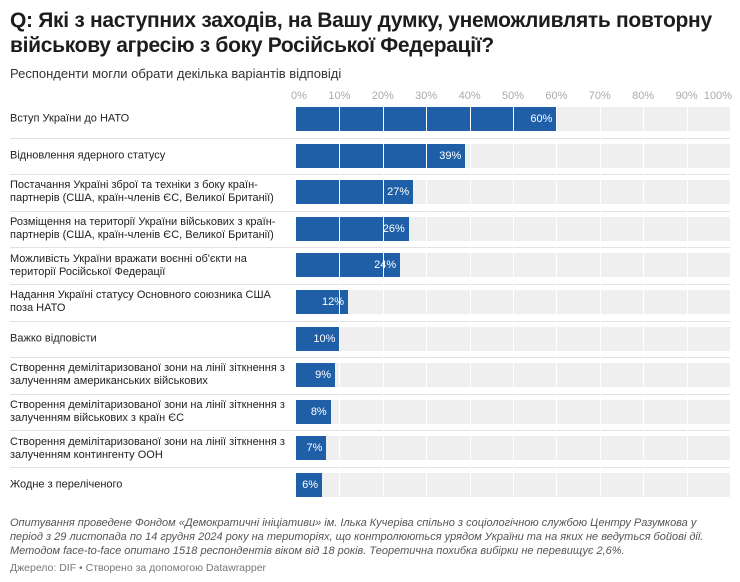 This screenshot has width=740, height=582. What do you see at coordinates (541, 119) in the screenshot?
I see `value-label: 60%` at bounding box center [541, 119].